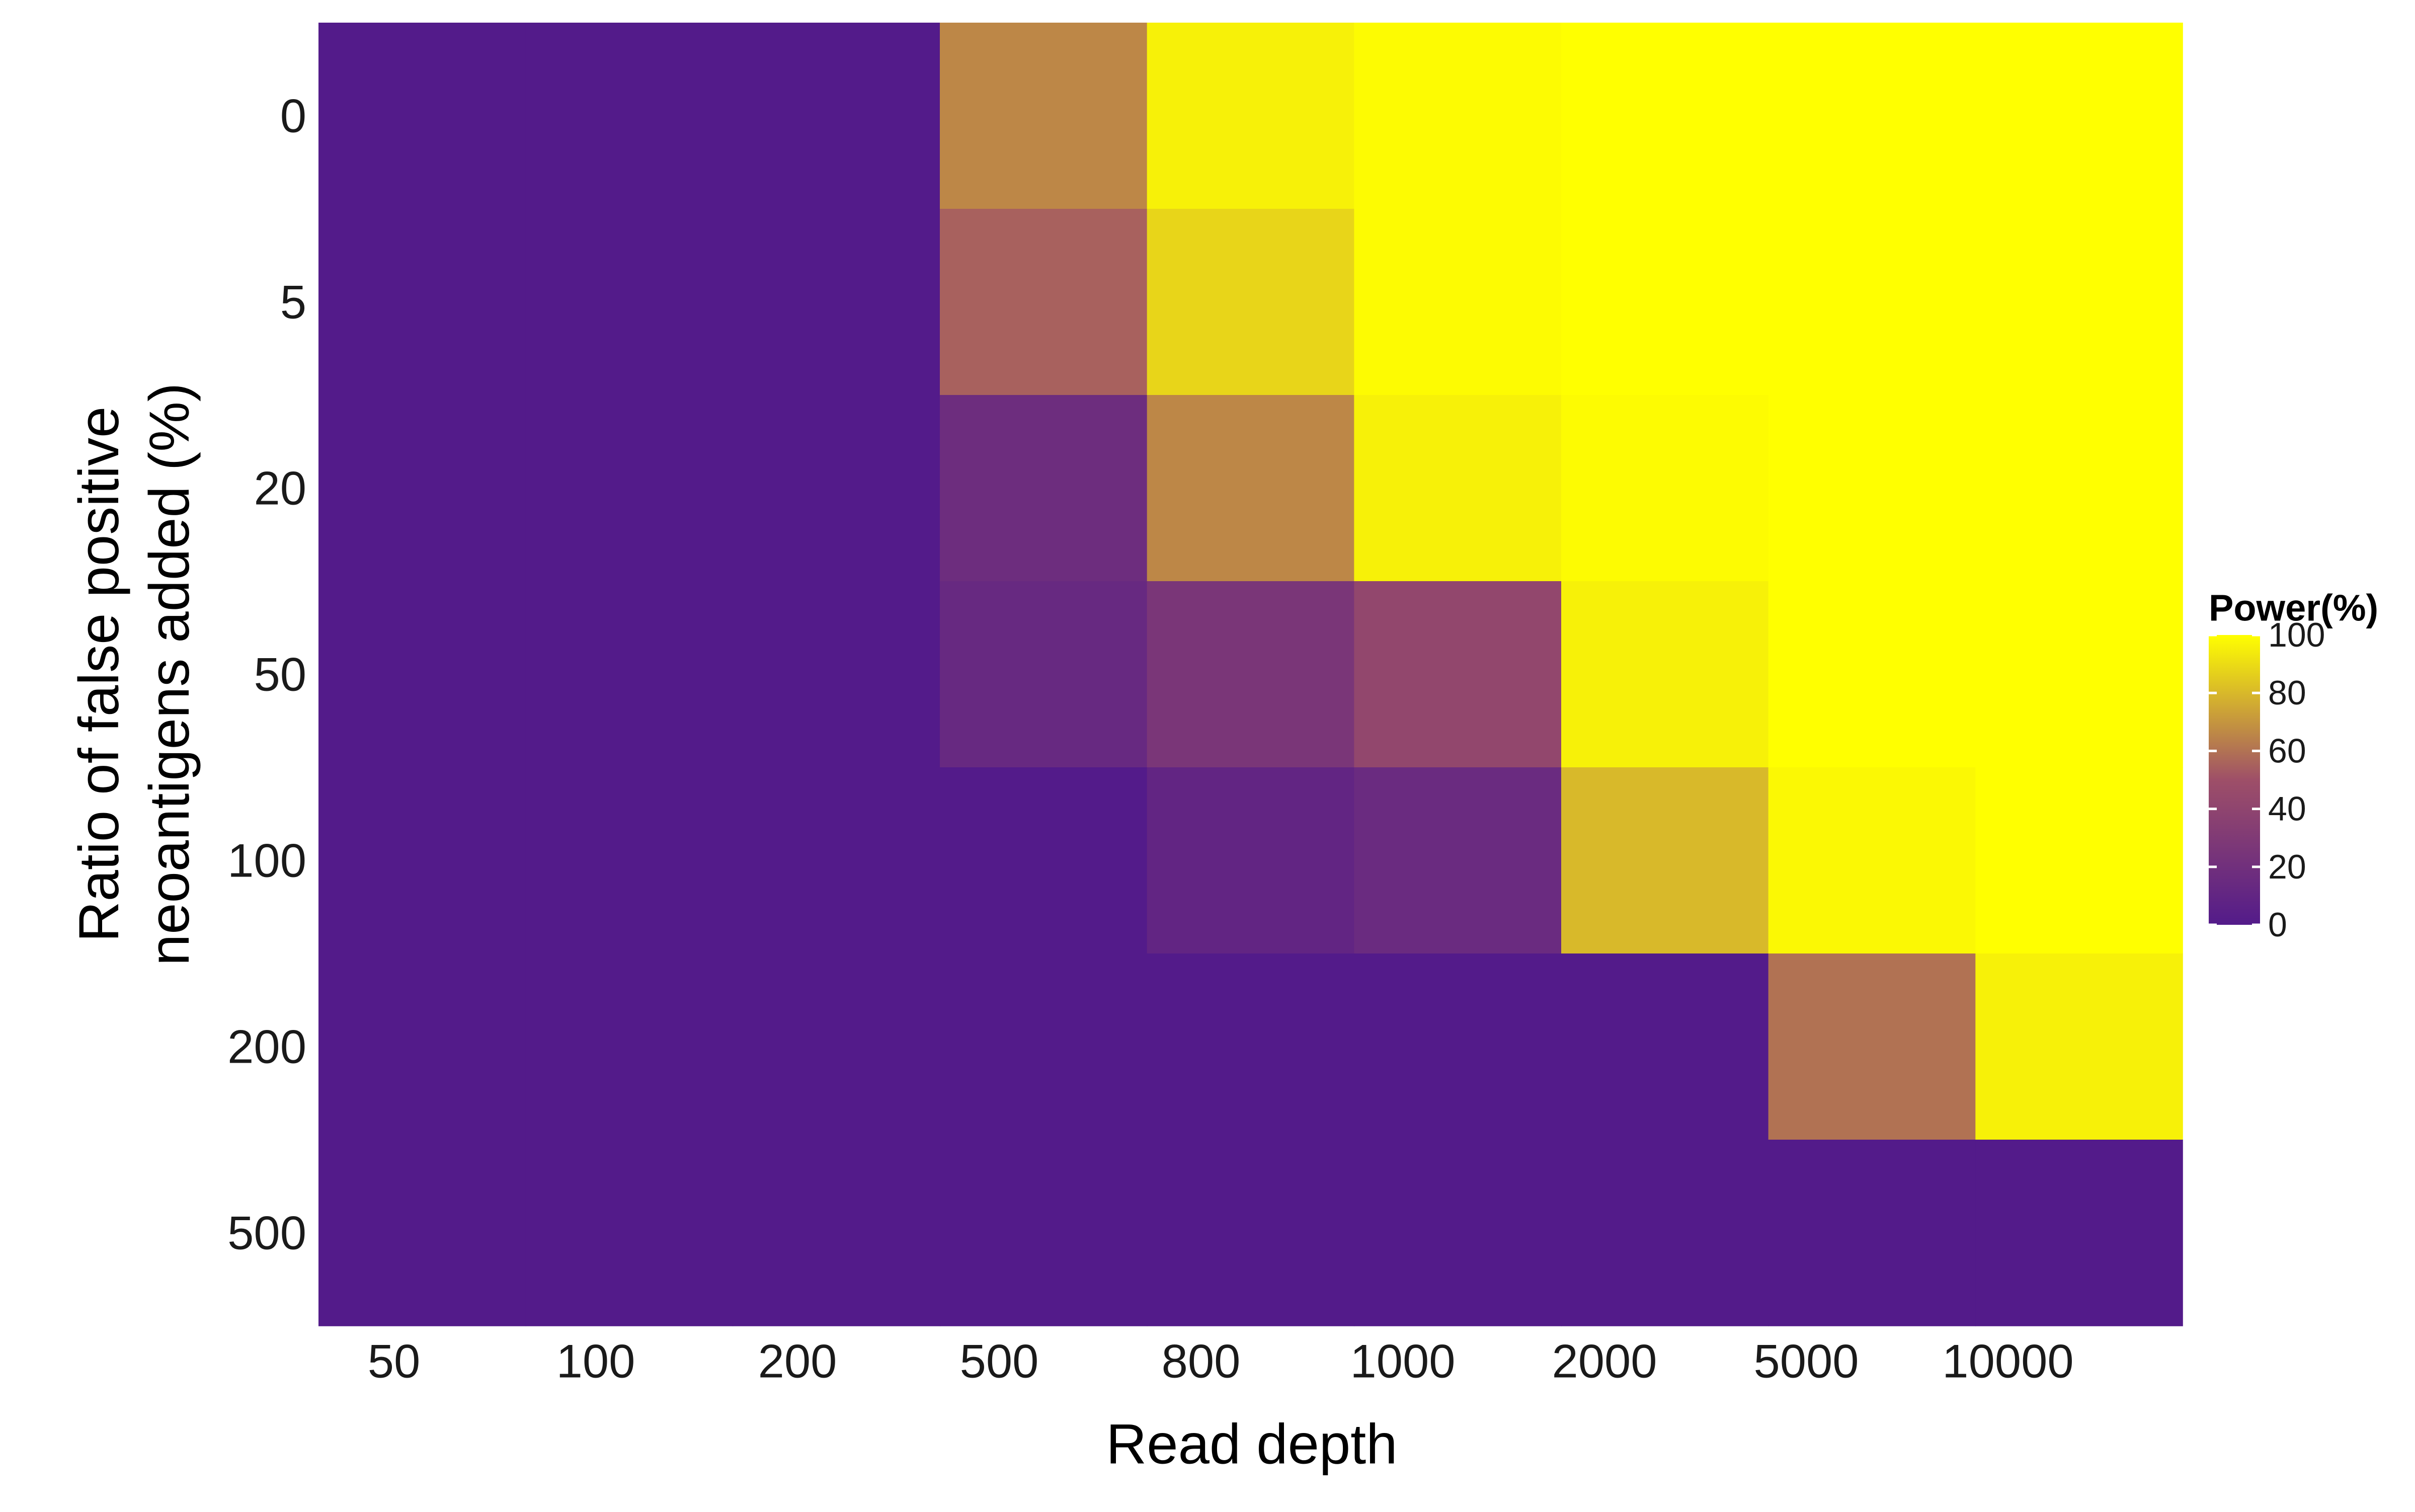 This screenshot has width=2415, height=1512. I want to click on x-tick-label-500: 500, so click(1000, 1361).